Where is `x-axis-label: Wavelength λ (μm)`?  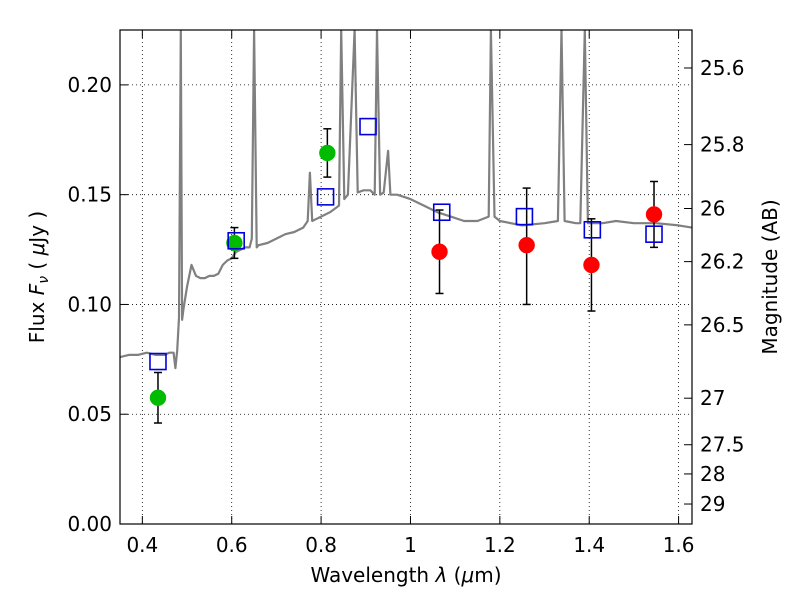 x-axis-label: Wavelength λ (μm) is located at coordinates (405, 575).